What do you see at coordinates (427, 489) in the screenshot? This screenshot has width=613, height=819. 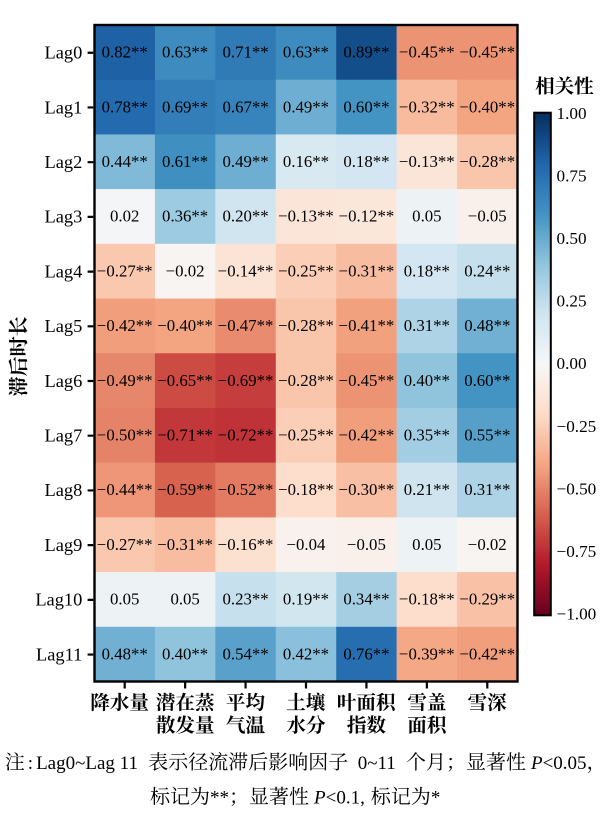 I see `svg-text: 0.21**` at bounding box center [427, 489].